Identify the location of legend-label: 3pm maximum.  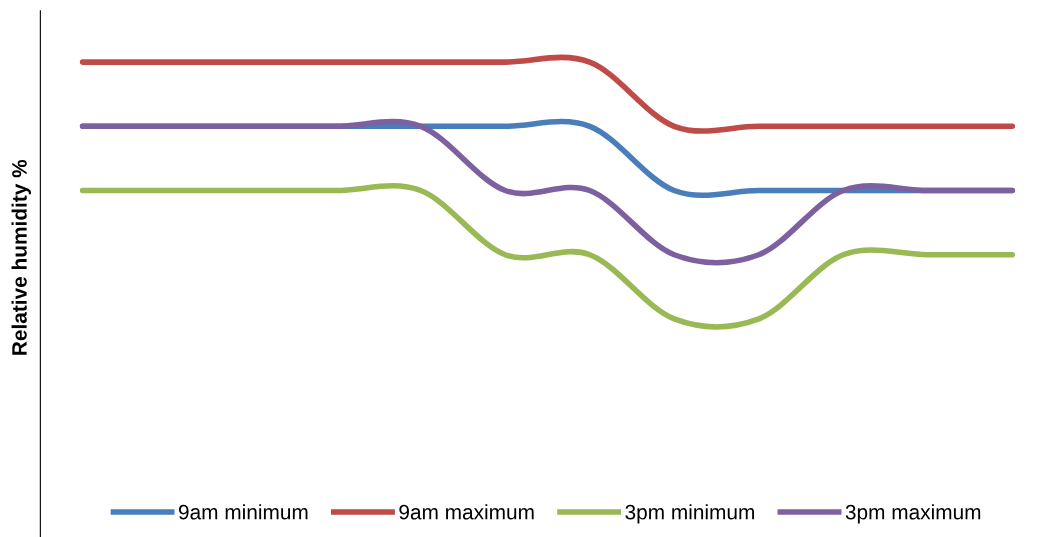
(913, 514).